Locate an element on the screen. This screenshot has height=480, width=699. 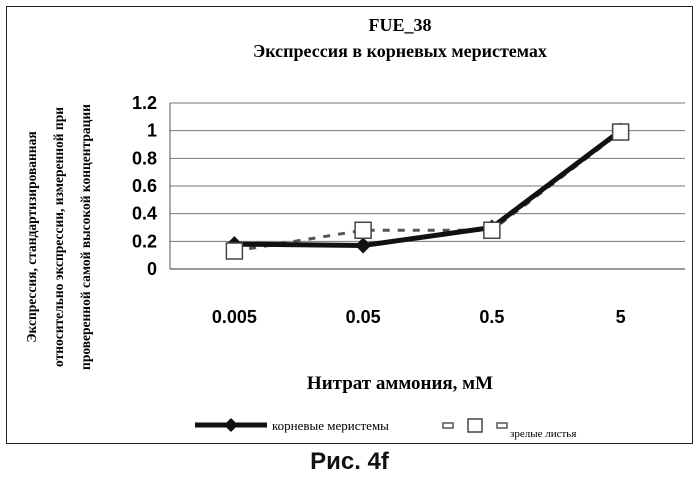
y-axis-label-line-1: Экспрессия, стандартизированная is located at coordinates (31, 236).